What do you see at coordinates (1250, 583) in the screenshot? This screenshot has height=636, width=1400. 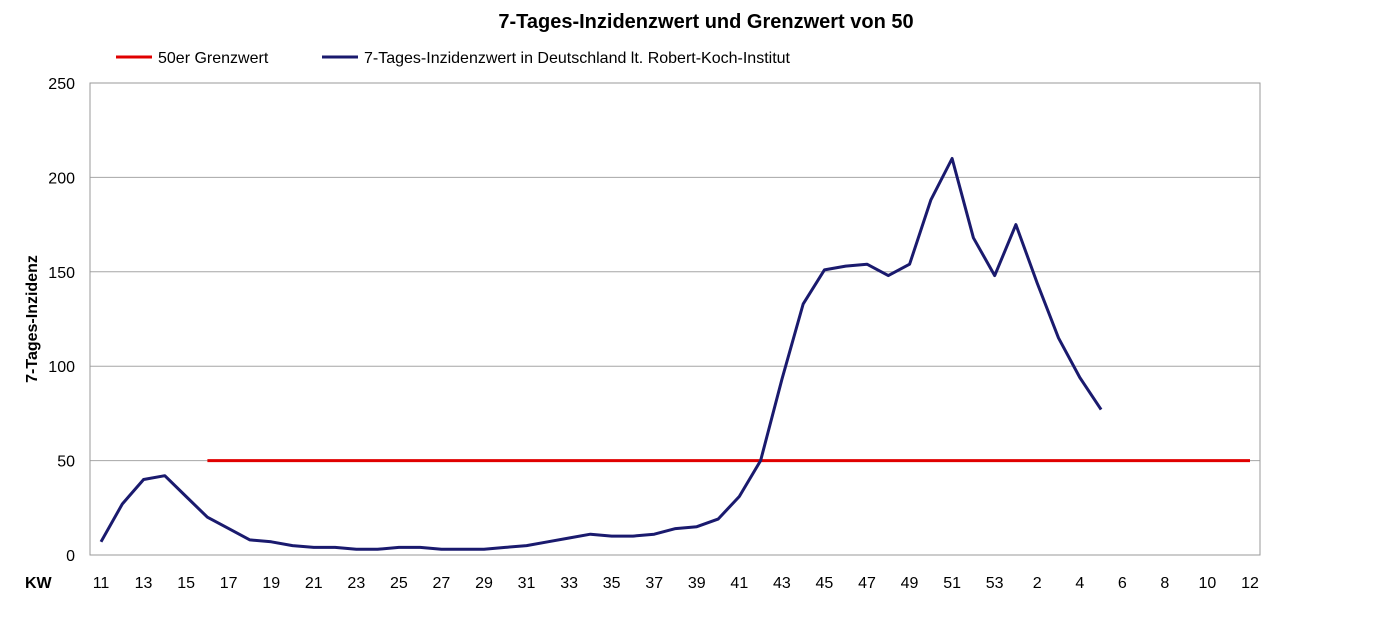 I see `x-tick-label: 12` at bounding box center [1250, 583].